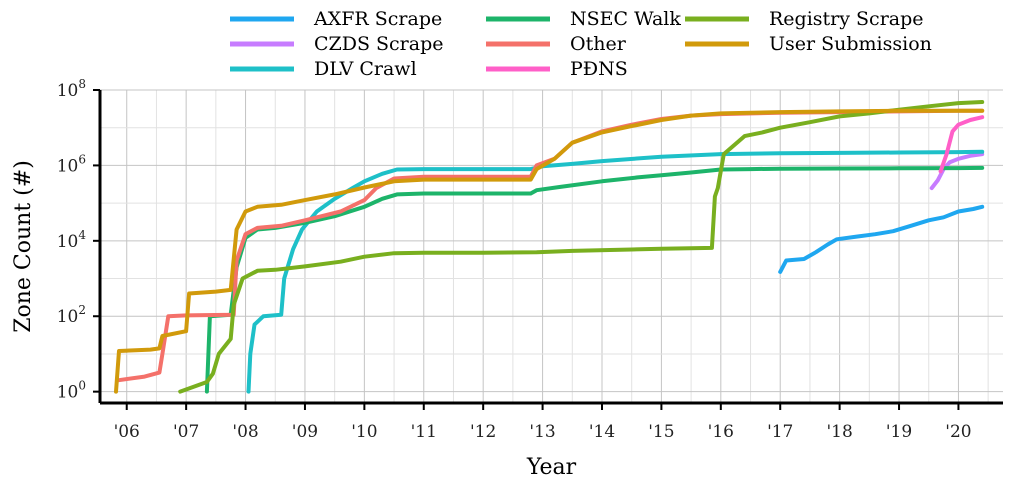 The image size is (1032, 479). I want to click on x-tick-label: '12, so click(483, 432).